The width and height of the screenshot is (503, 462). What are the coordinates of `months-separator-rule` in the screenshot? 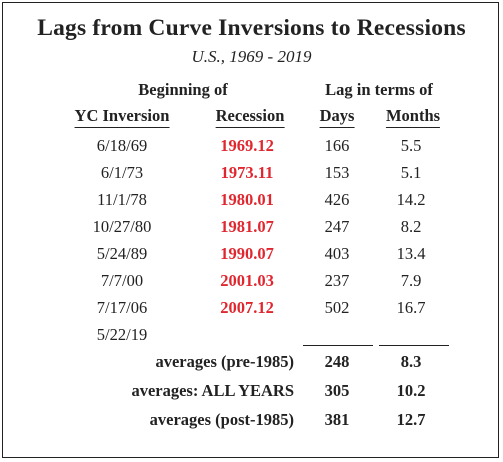 It's located at (414, 345).